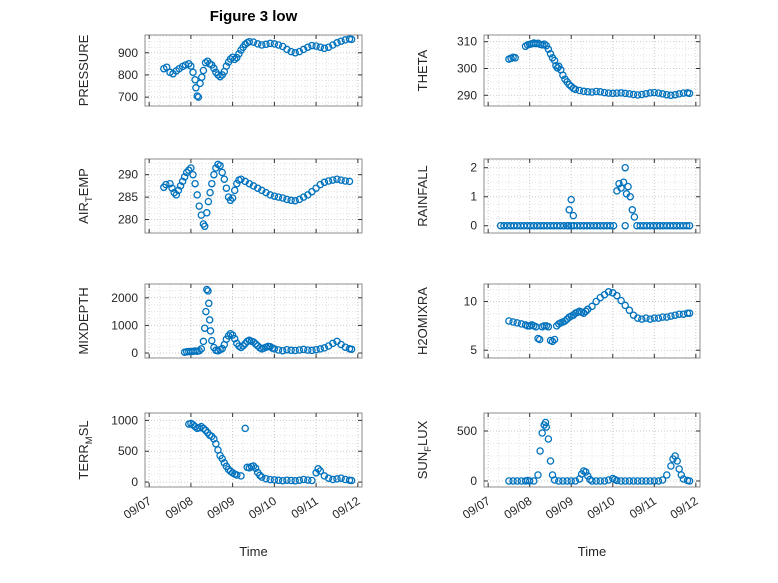 The image size is (778, 583). I want to click on subplot-pressure: 700 800 900 PRESSURE, so click(219, 70).